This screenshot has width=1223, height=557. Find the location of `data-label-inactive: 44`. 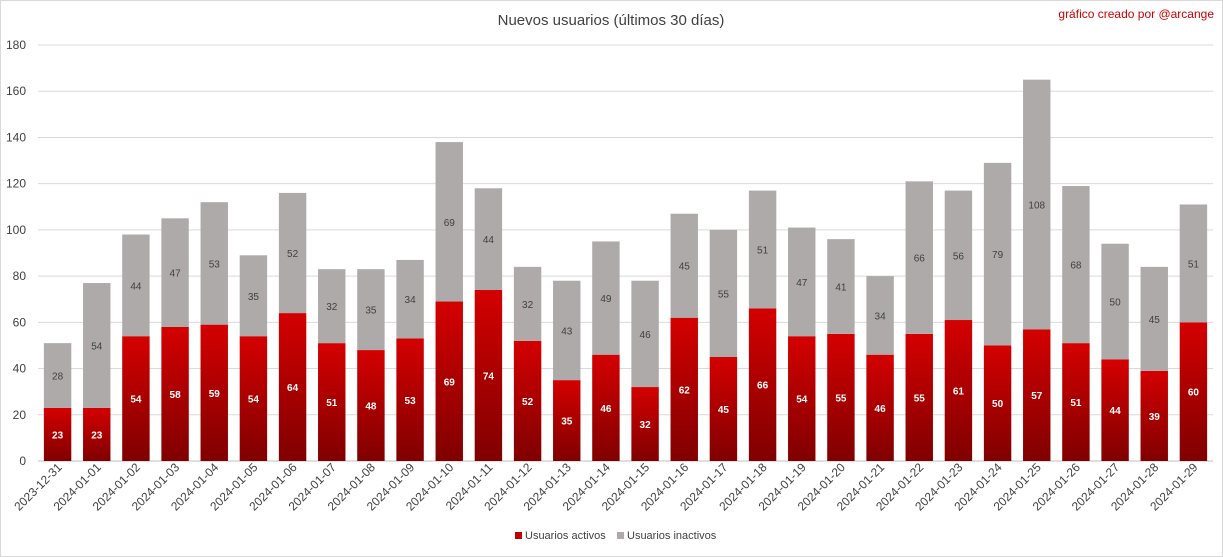

data-label-inactive: 44 is located at coordinates (136, 286).